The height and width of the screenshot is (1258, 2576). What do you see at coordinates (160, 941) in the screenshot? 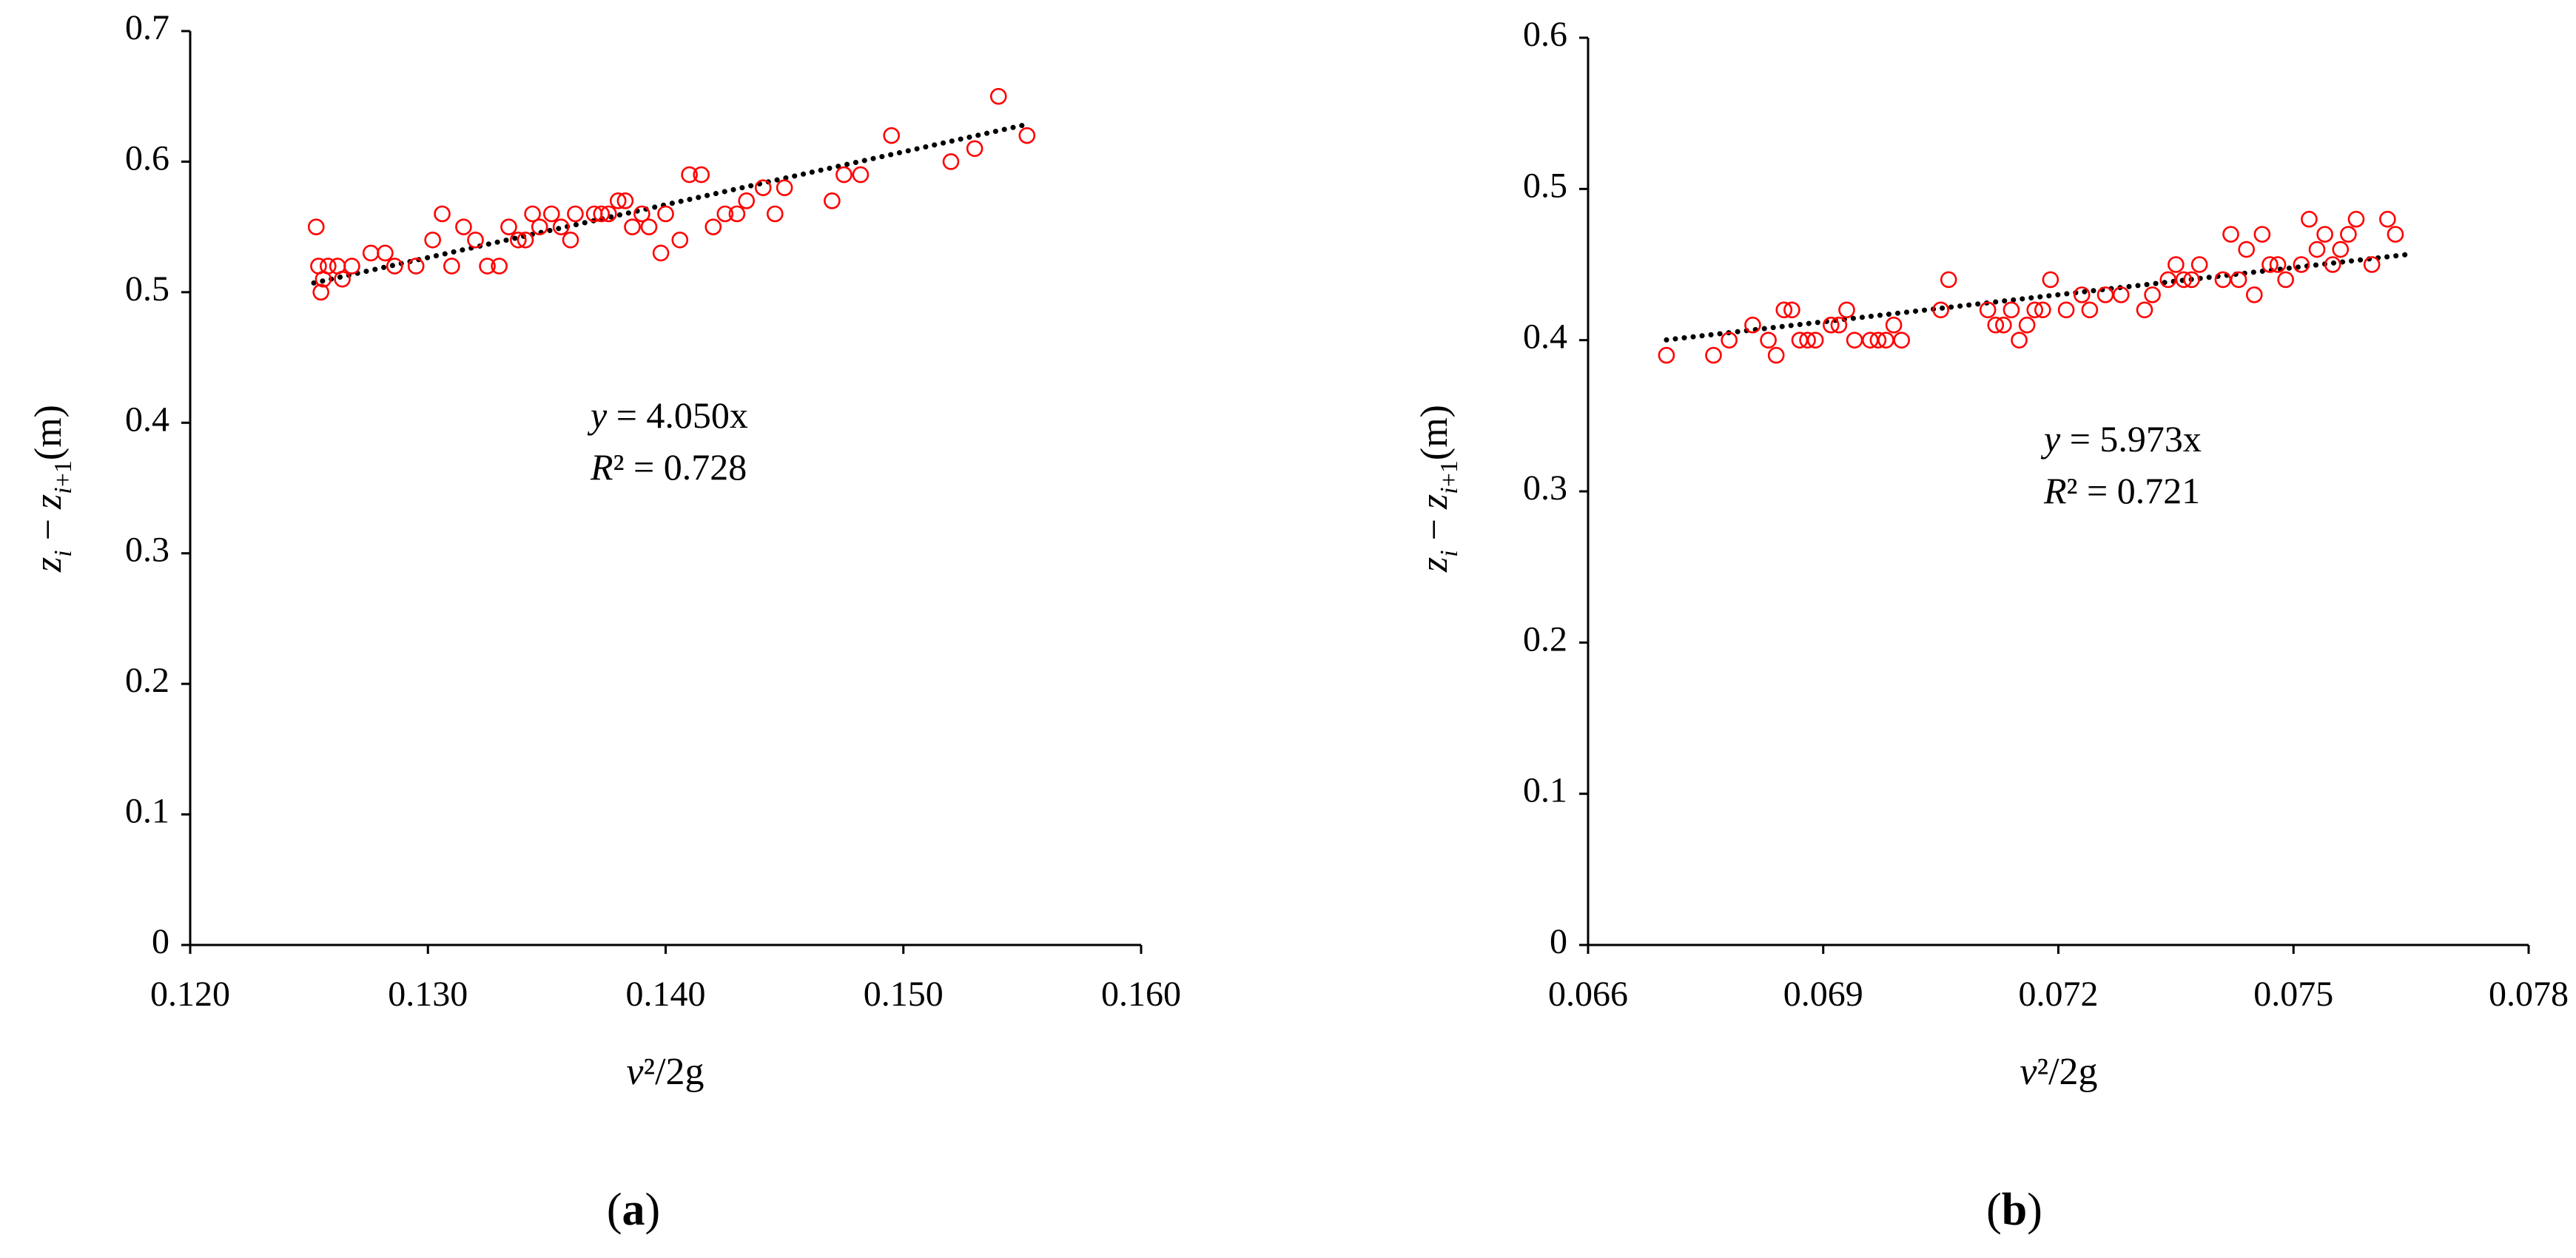
I see `y-tick-label: 0` at bounding box center [160, 941].